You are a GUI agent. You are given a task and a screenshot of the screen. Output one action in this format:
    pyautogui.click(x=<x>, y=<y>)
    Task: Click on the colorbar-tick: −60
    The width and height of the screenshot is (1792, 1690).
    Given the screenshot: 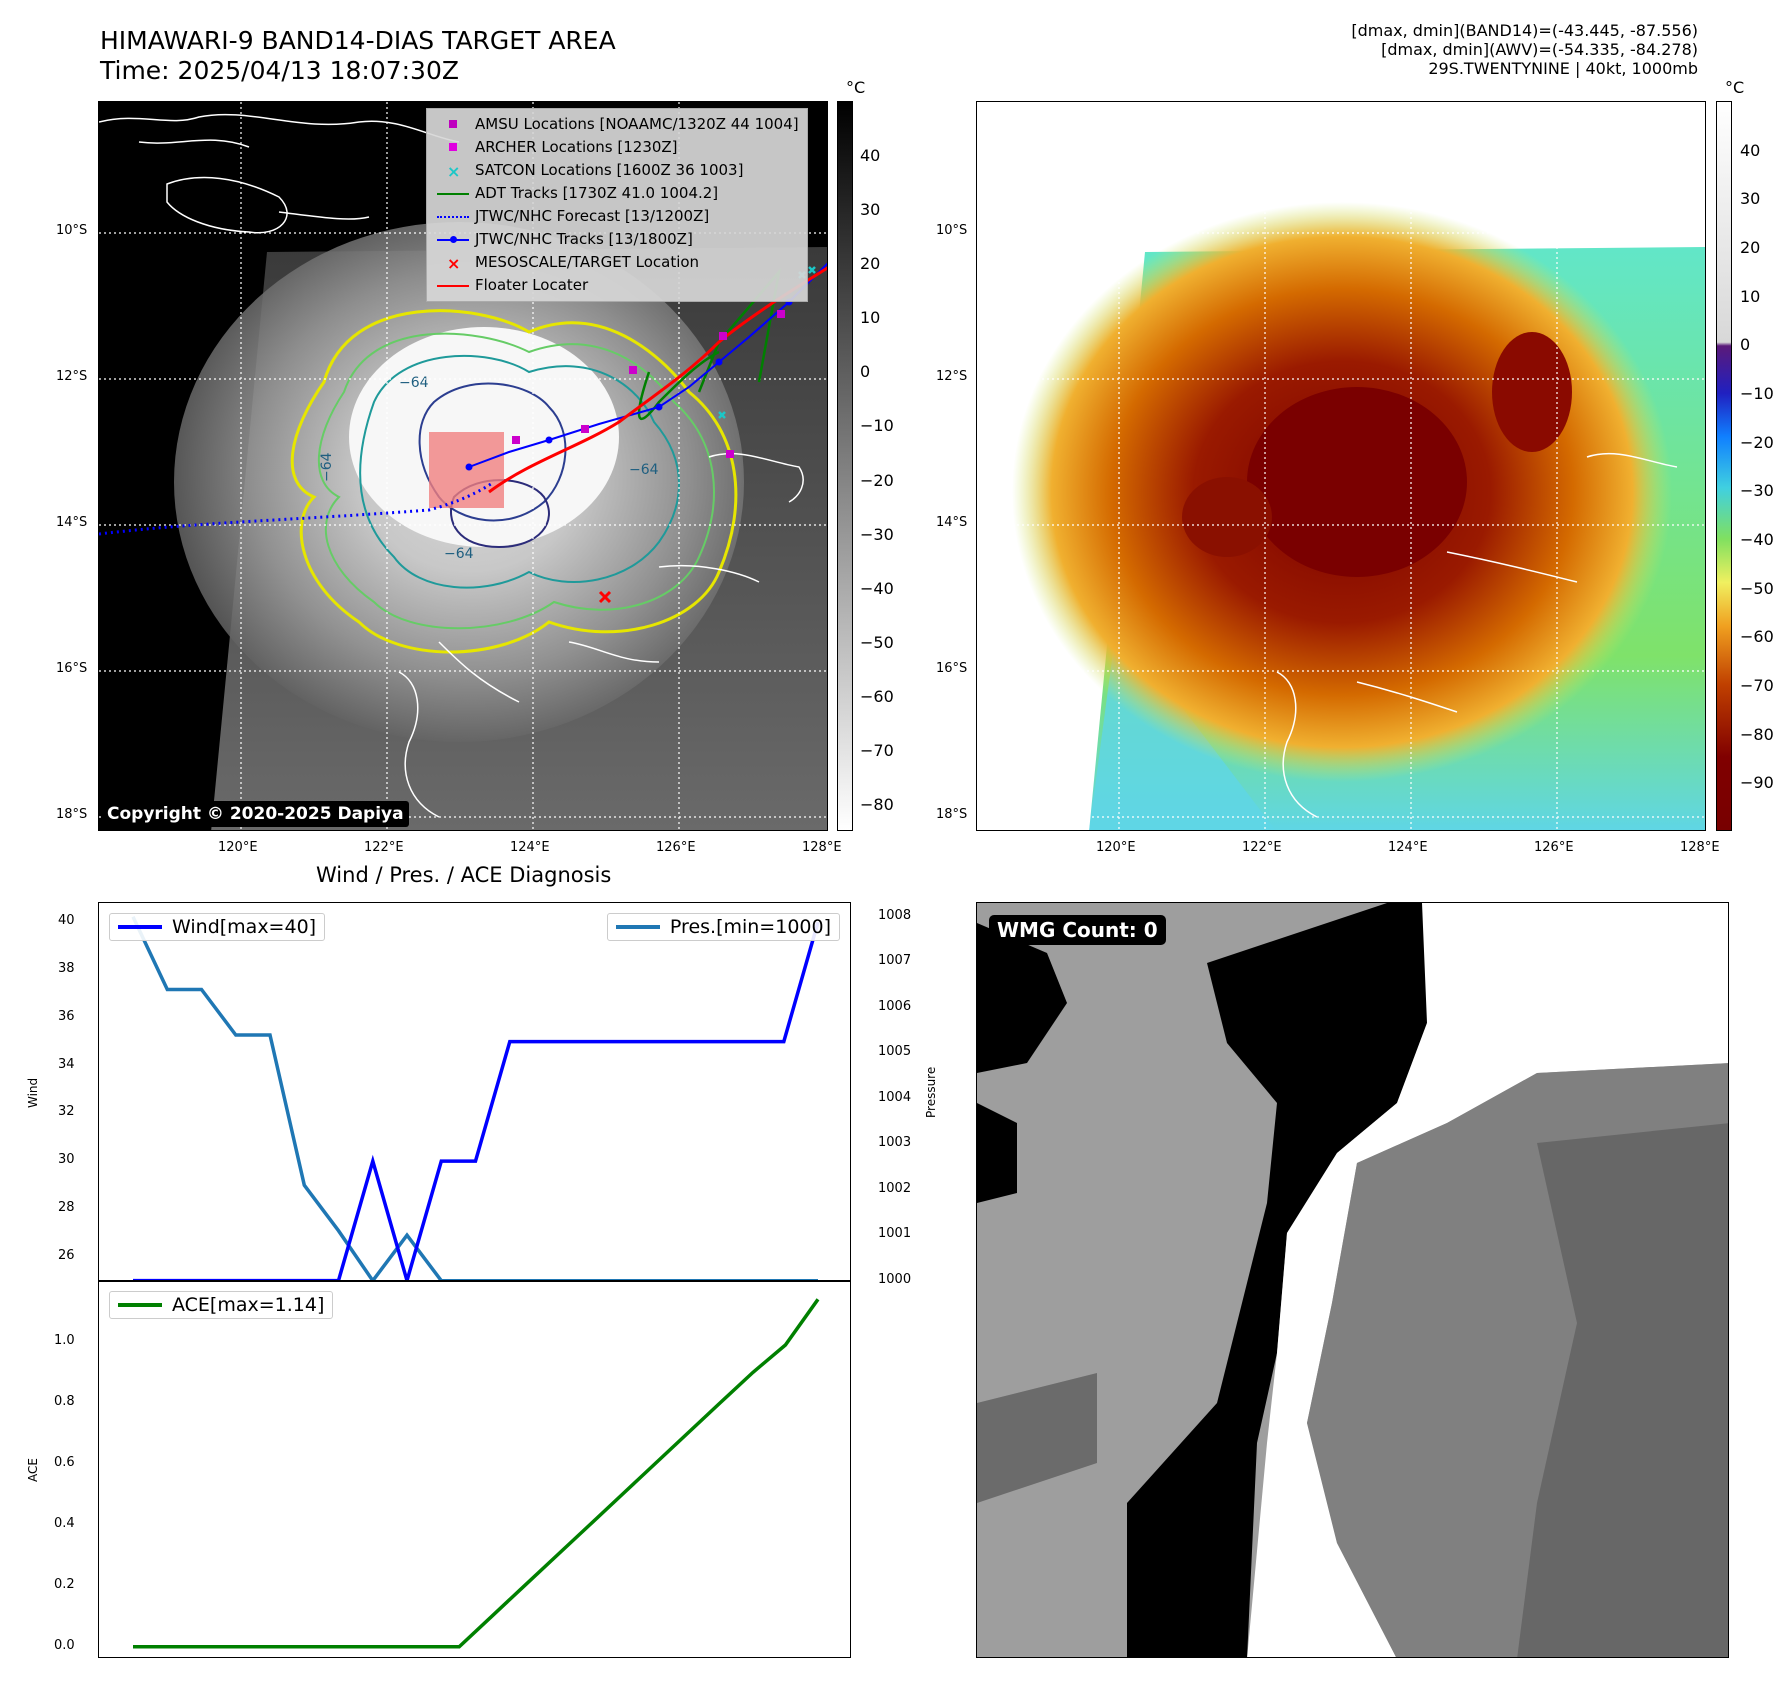 What is the action you would take?
    pyautogui.click(x=877, y=696)
    